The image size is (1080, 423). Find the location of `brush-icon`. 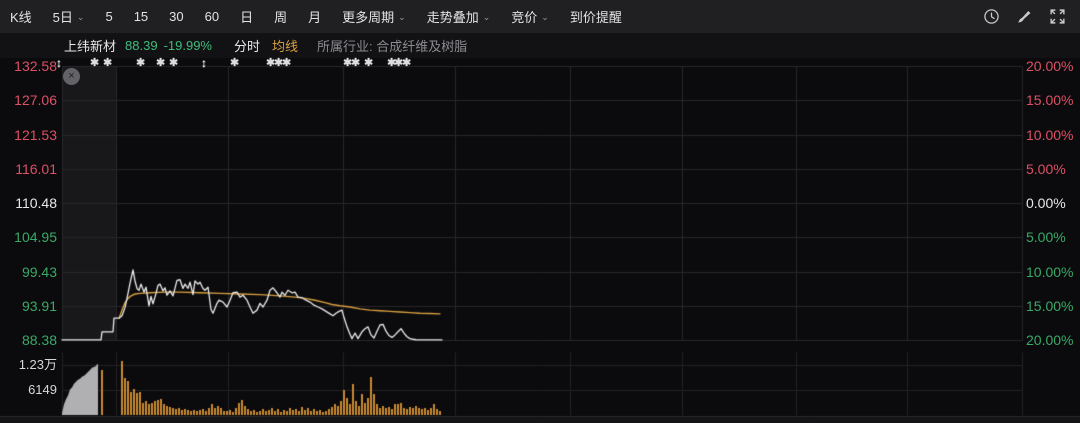

brush-icon is located at coordinates (1024, 17).